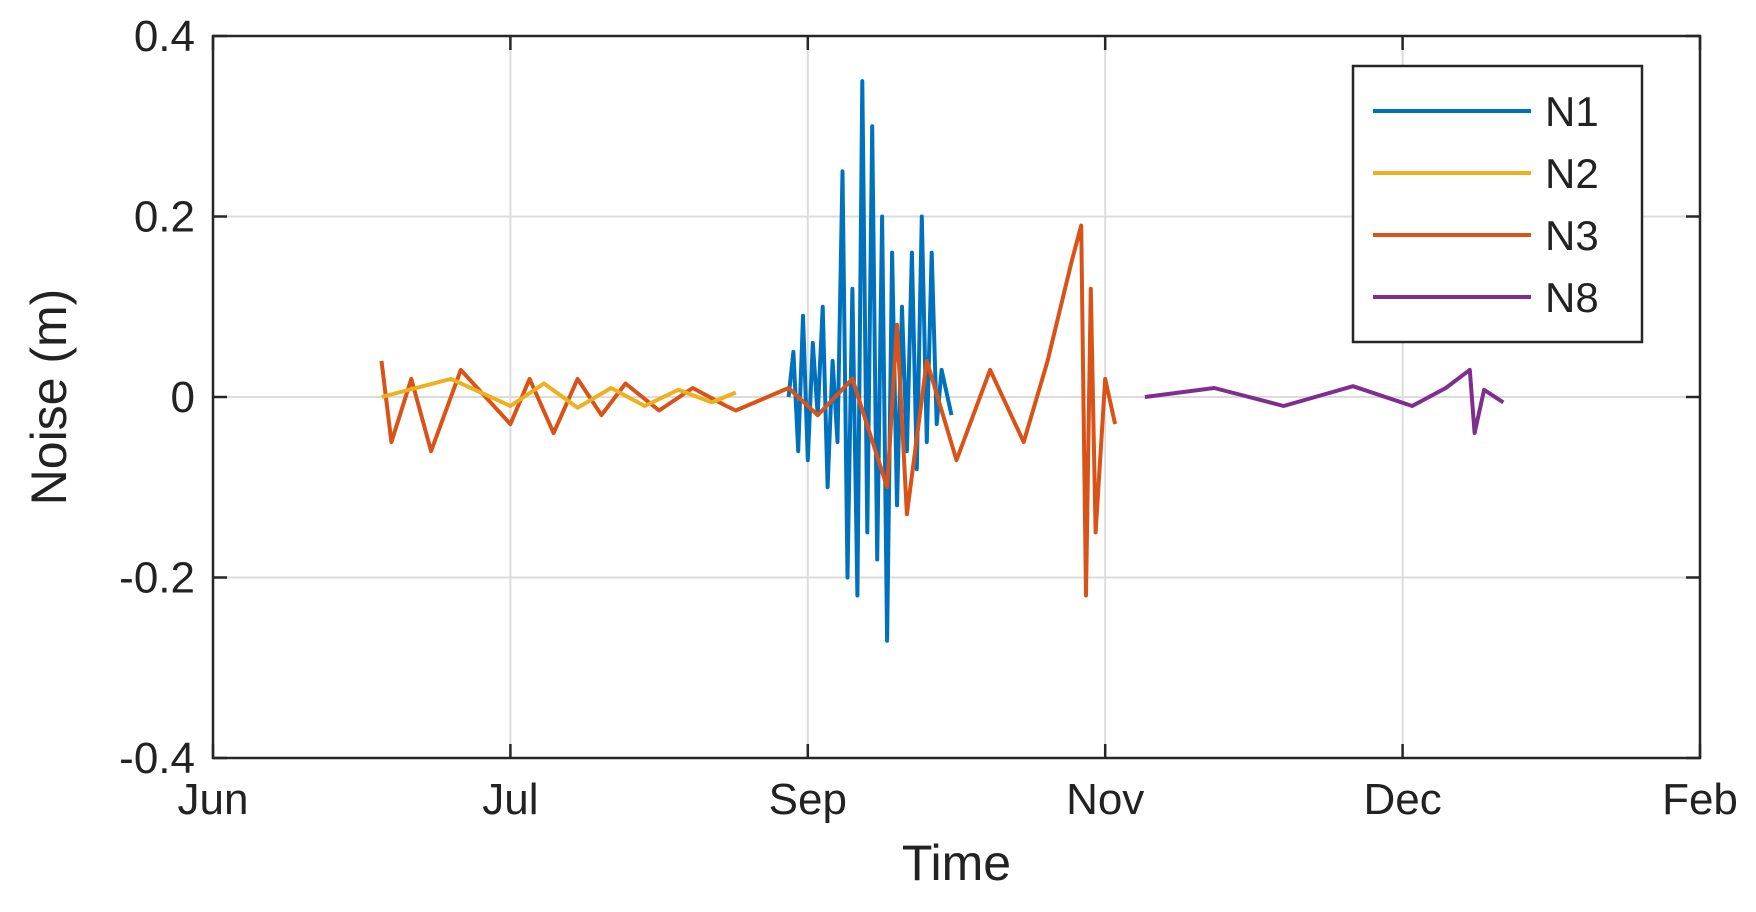 Image resolution: width=1756 pixels, height=912 pixels. What do you see at coordinates (1572, 235) in the screenshot?
I see `legend-label-n3: N3` at bounding box center [1572, 235].